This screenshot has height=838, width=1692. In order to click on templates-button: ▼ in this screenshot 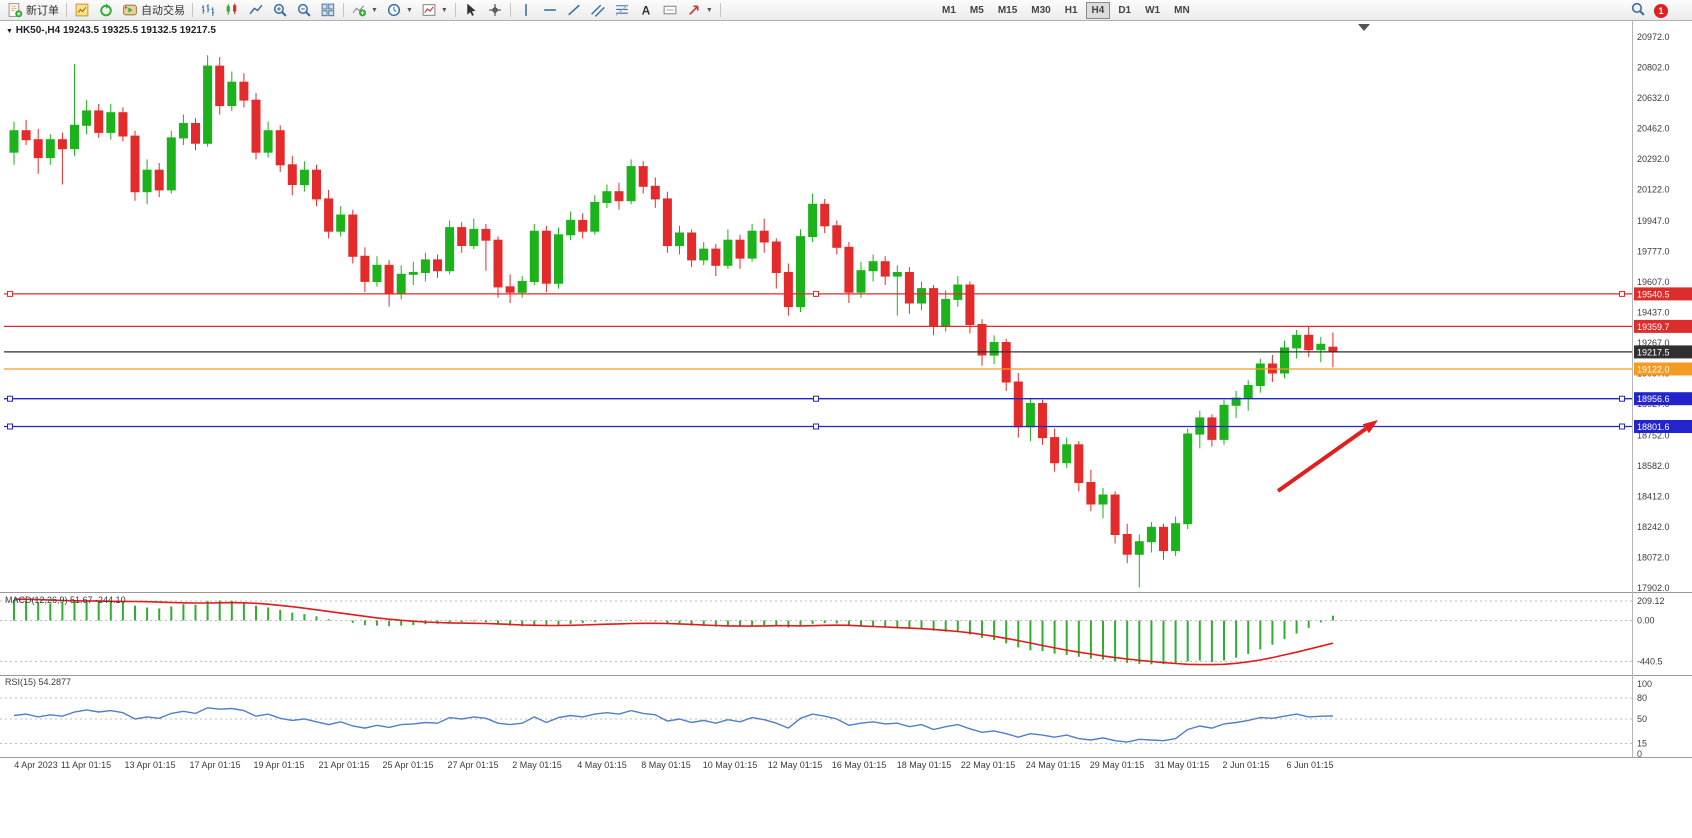, I will do `click(434, 10)`.